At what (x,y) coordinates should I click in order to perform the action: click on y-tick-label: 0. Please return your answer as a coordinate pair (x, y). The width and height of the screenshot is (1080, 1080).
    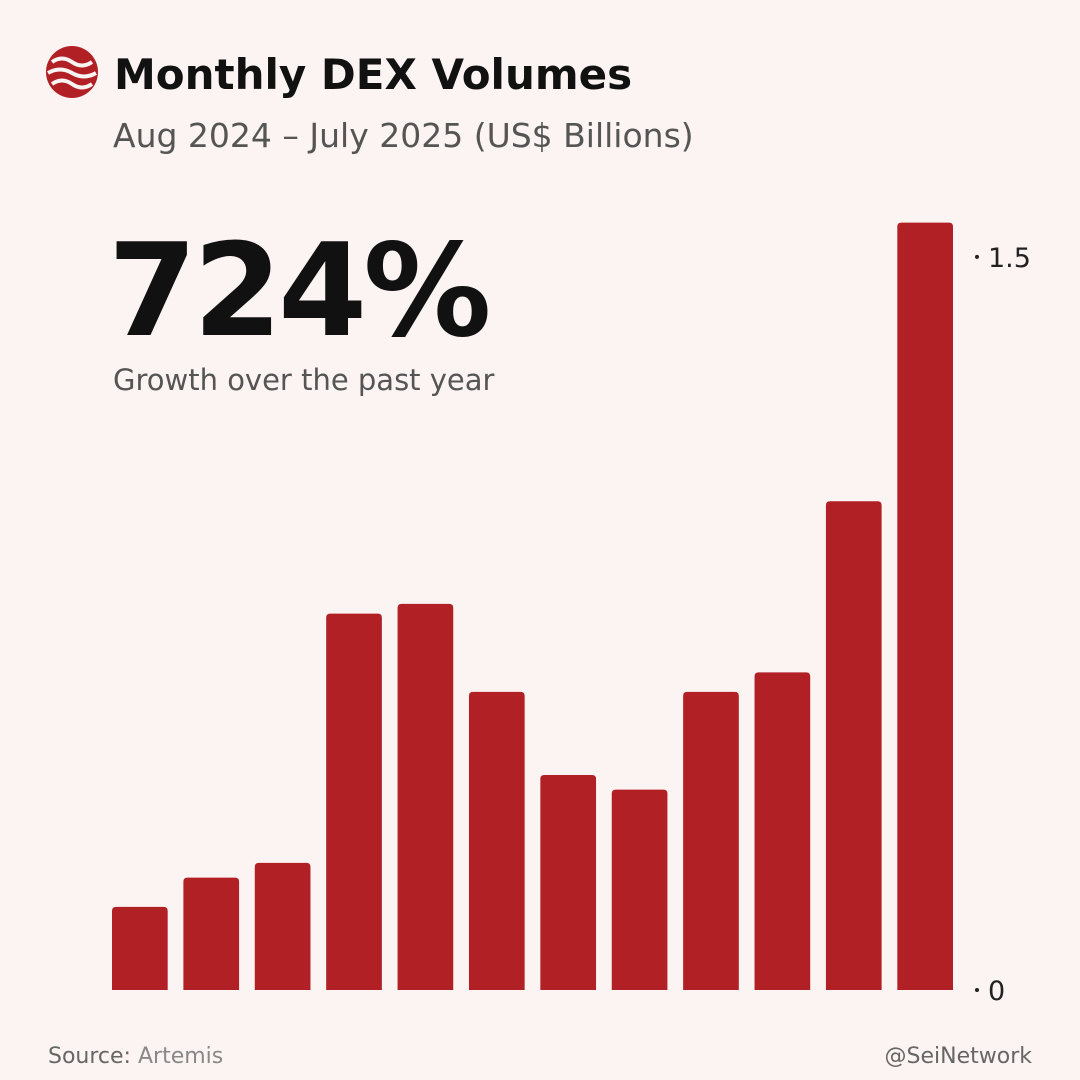
    Looking at the image, I should click on (996, 991).